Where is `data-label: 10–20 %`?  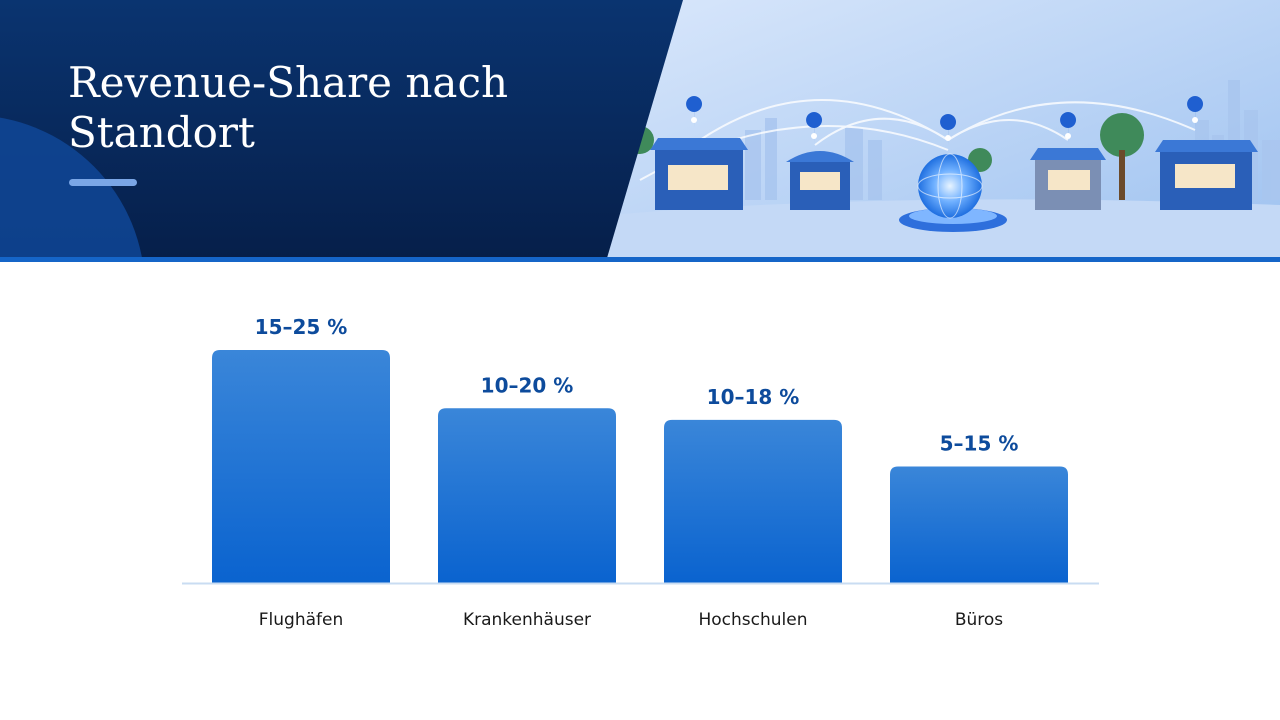
data-label: 10–20 % is located at coordinates (527, 385).